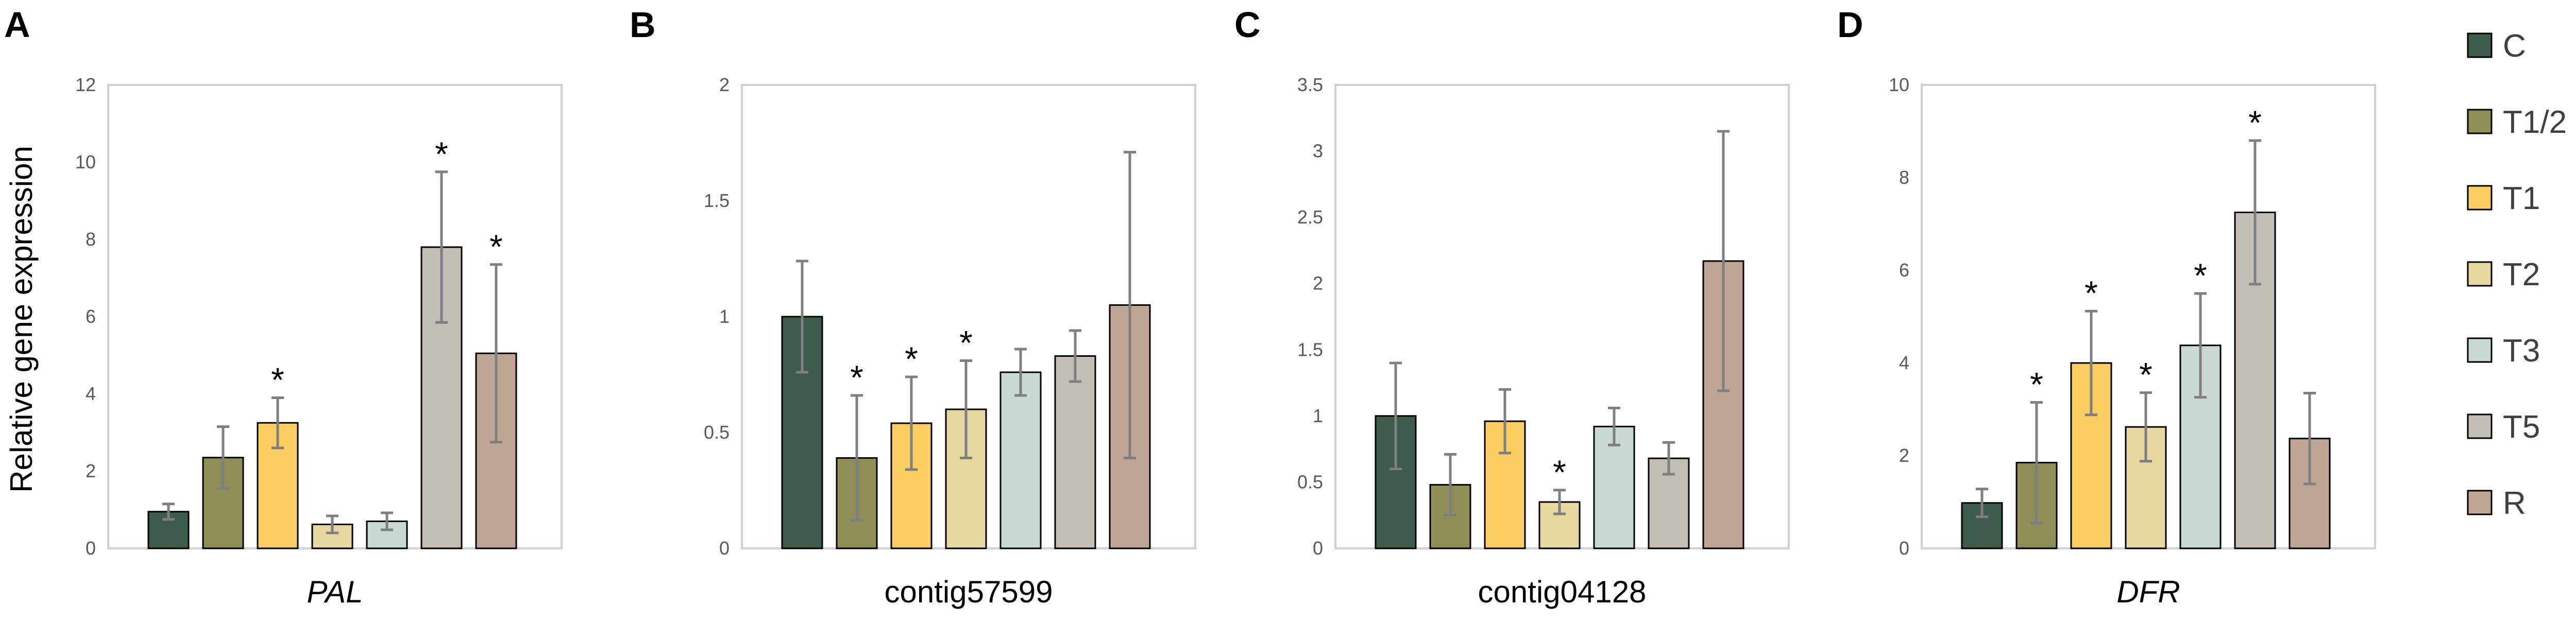 The height and width of the screenshot is (623, 2576). Describe the element at coordinates (2521, 427) in the screenshot. I see `legend-label: T5` at that location.